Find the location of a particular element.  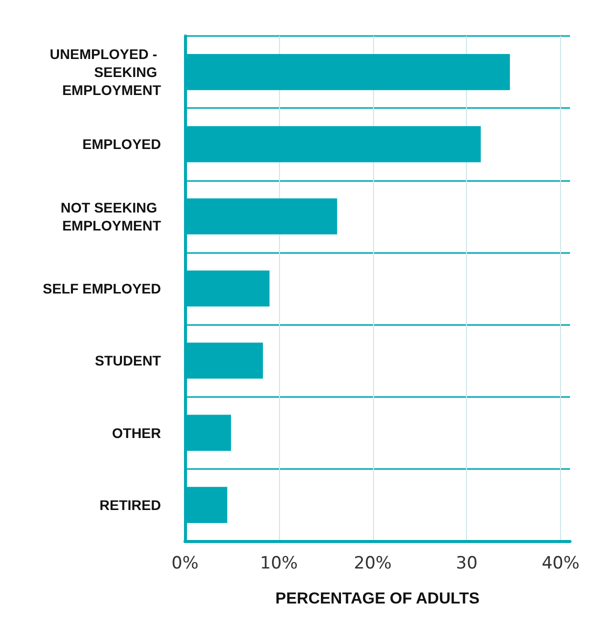

x-tick-label: 40% is located at coordinates (561, 564).